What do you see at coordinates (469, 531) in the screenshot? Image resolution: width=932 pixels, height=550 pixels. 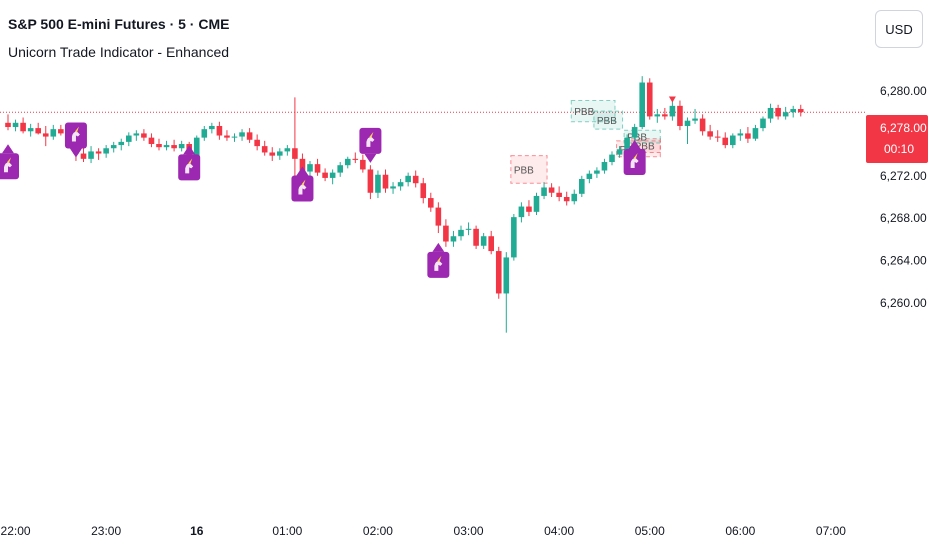 I see `x-tick-label: 03:00` at bounding box center [469, 531].